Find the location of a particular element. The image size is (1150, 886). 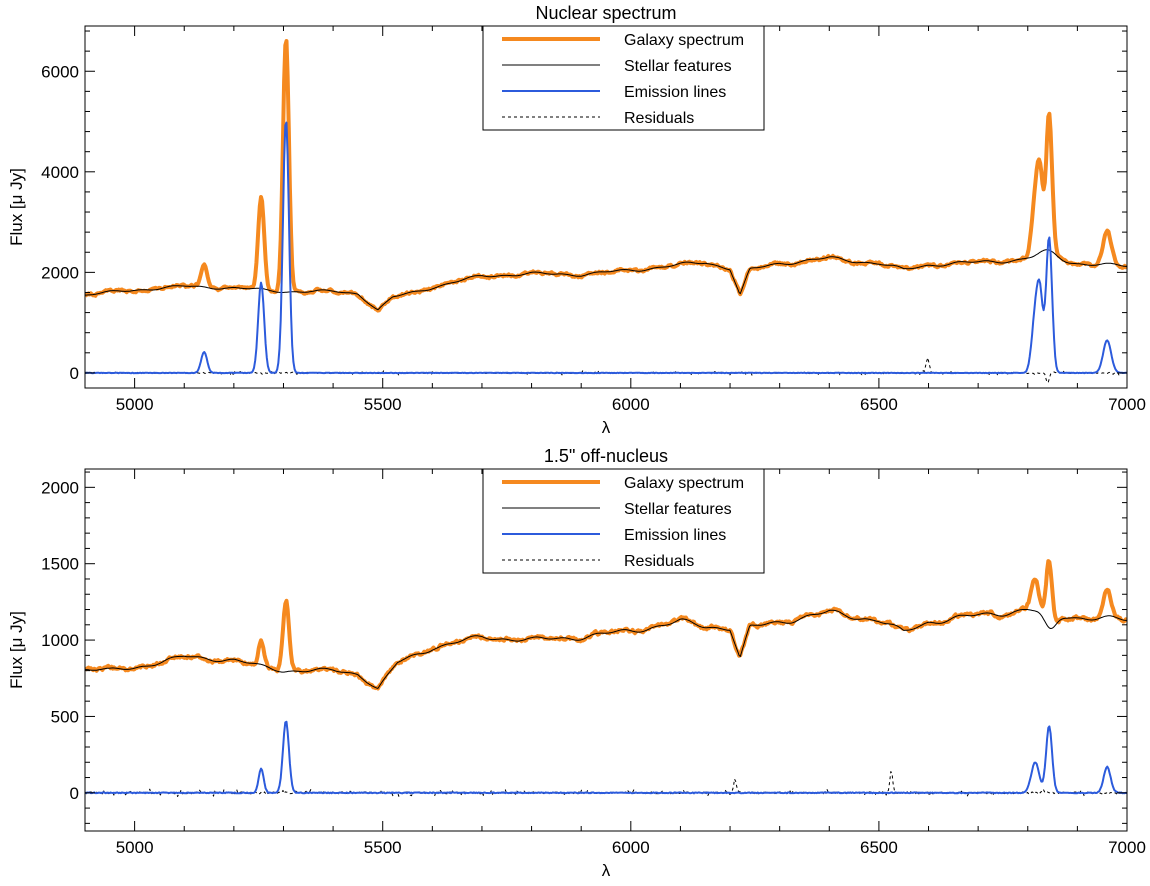

emission-lines-line is located at coordinates (606, 757).